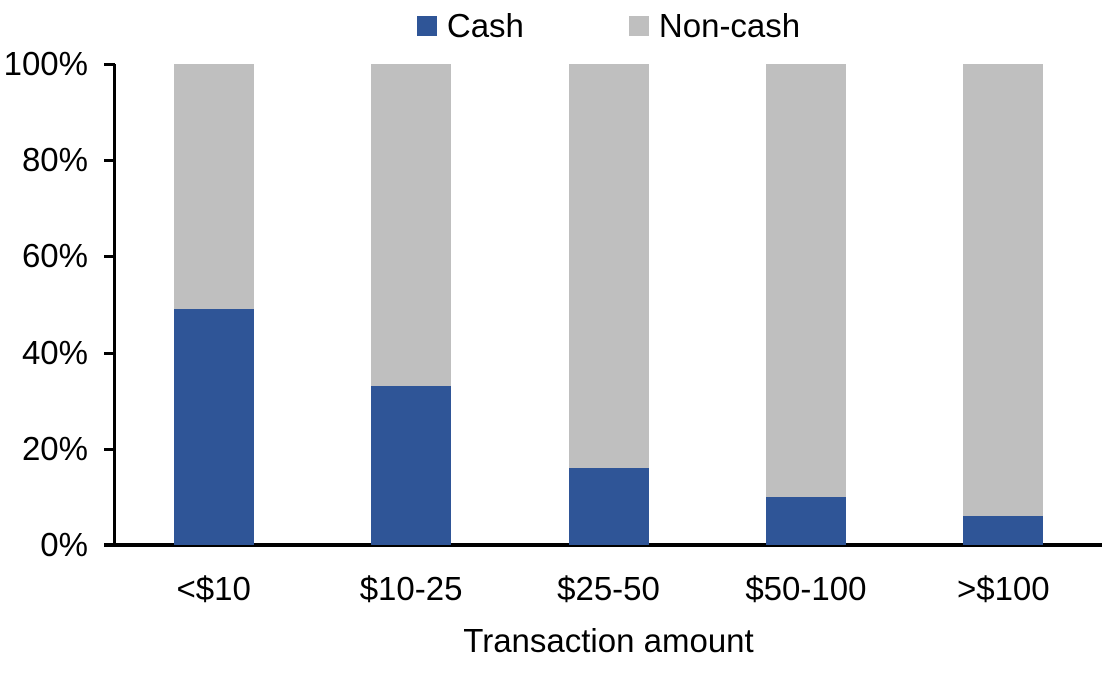 The image size is (1102, 673). I want to click on legend-label-cash: Cash, so click(485, 25).